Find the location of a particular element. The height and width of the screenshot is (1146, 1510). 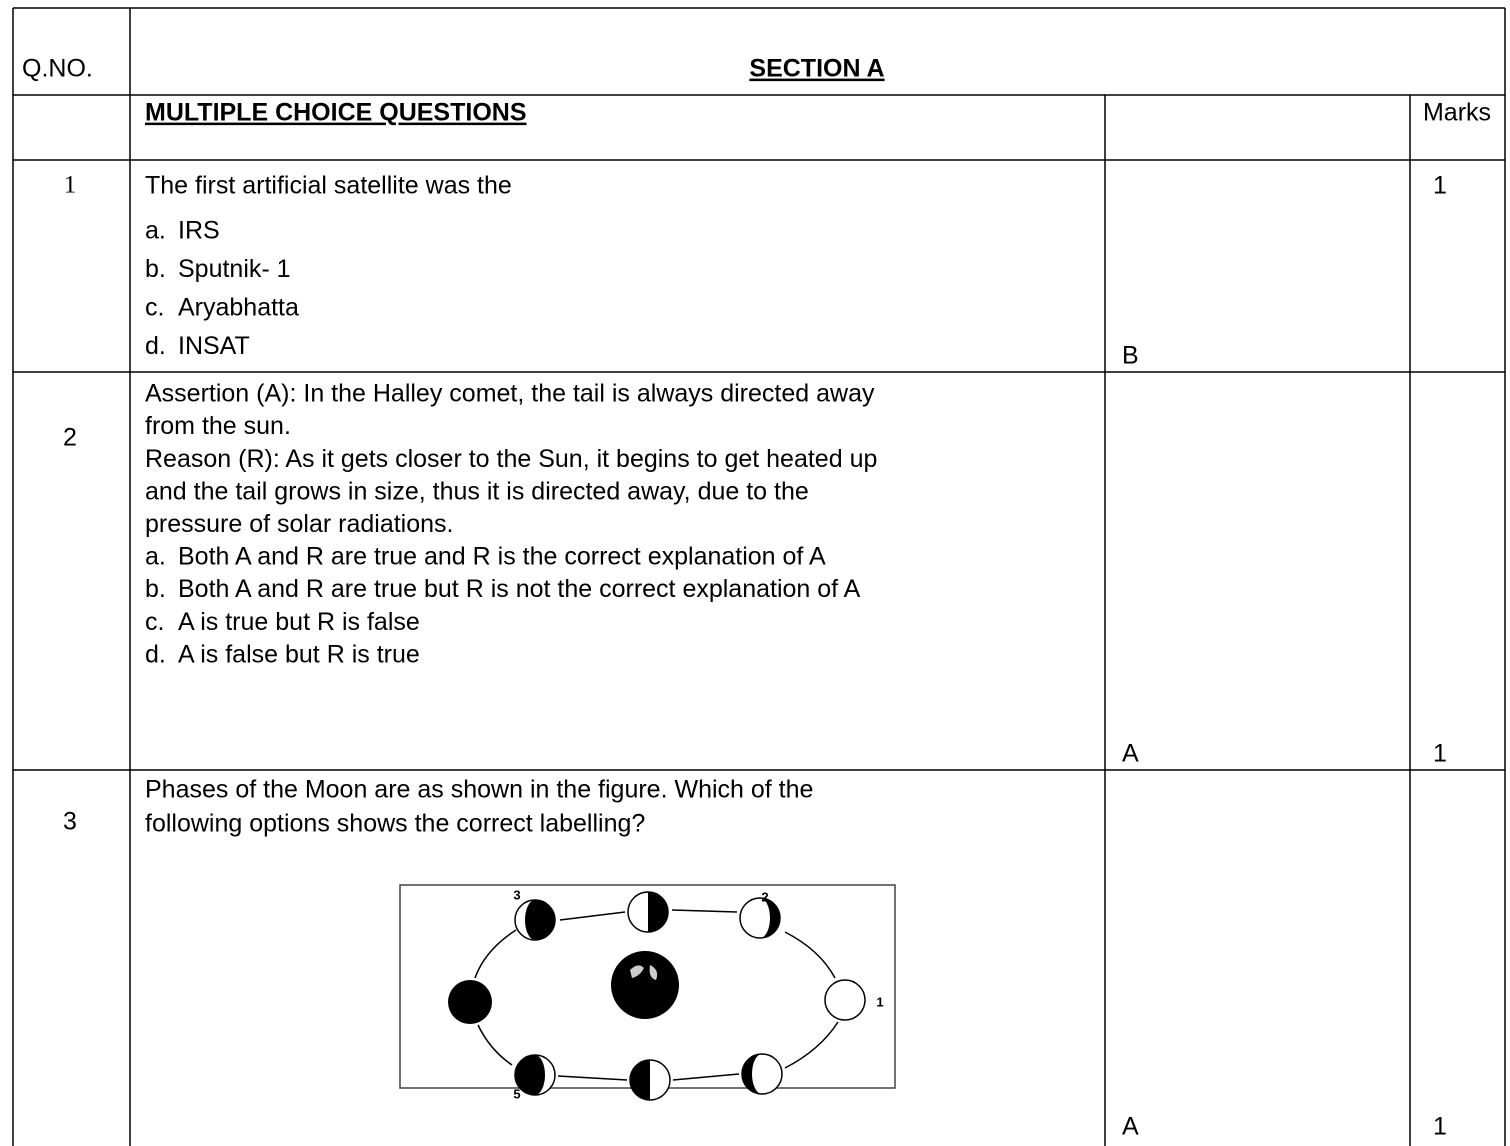

question-number: 1 is located at coordinates (70, 185).